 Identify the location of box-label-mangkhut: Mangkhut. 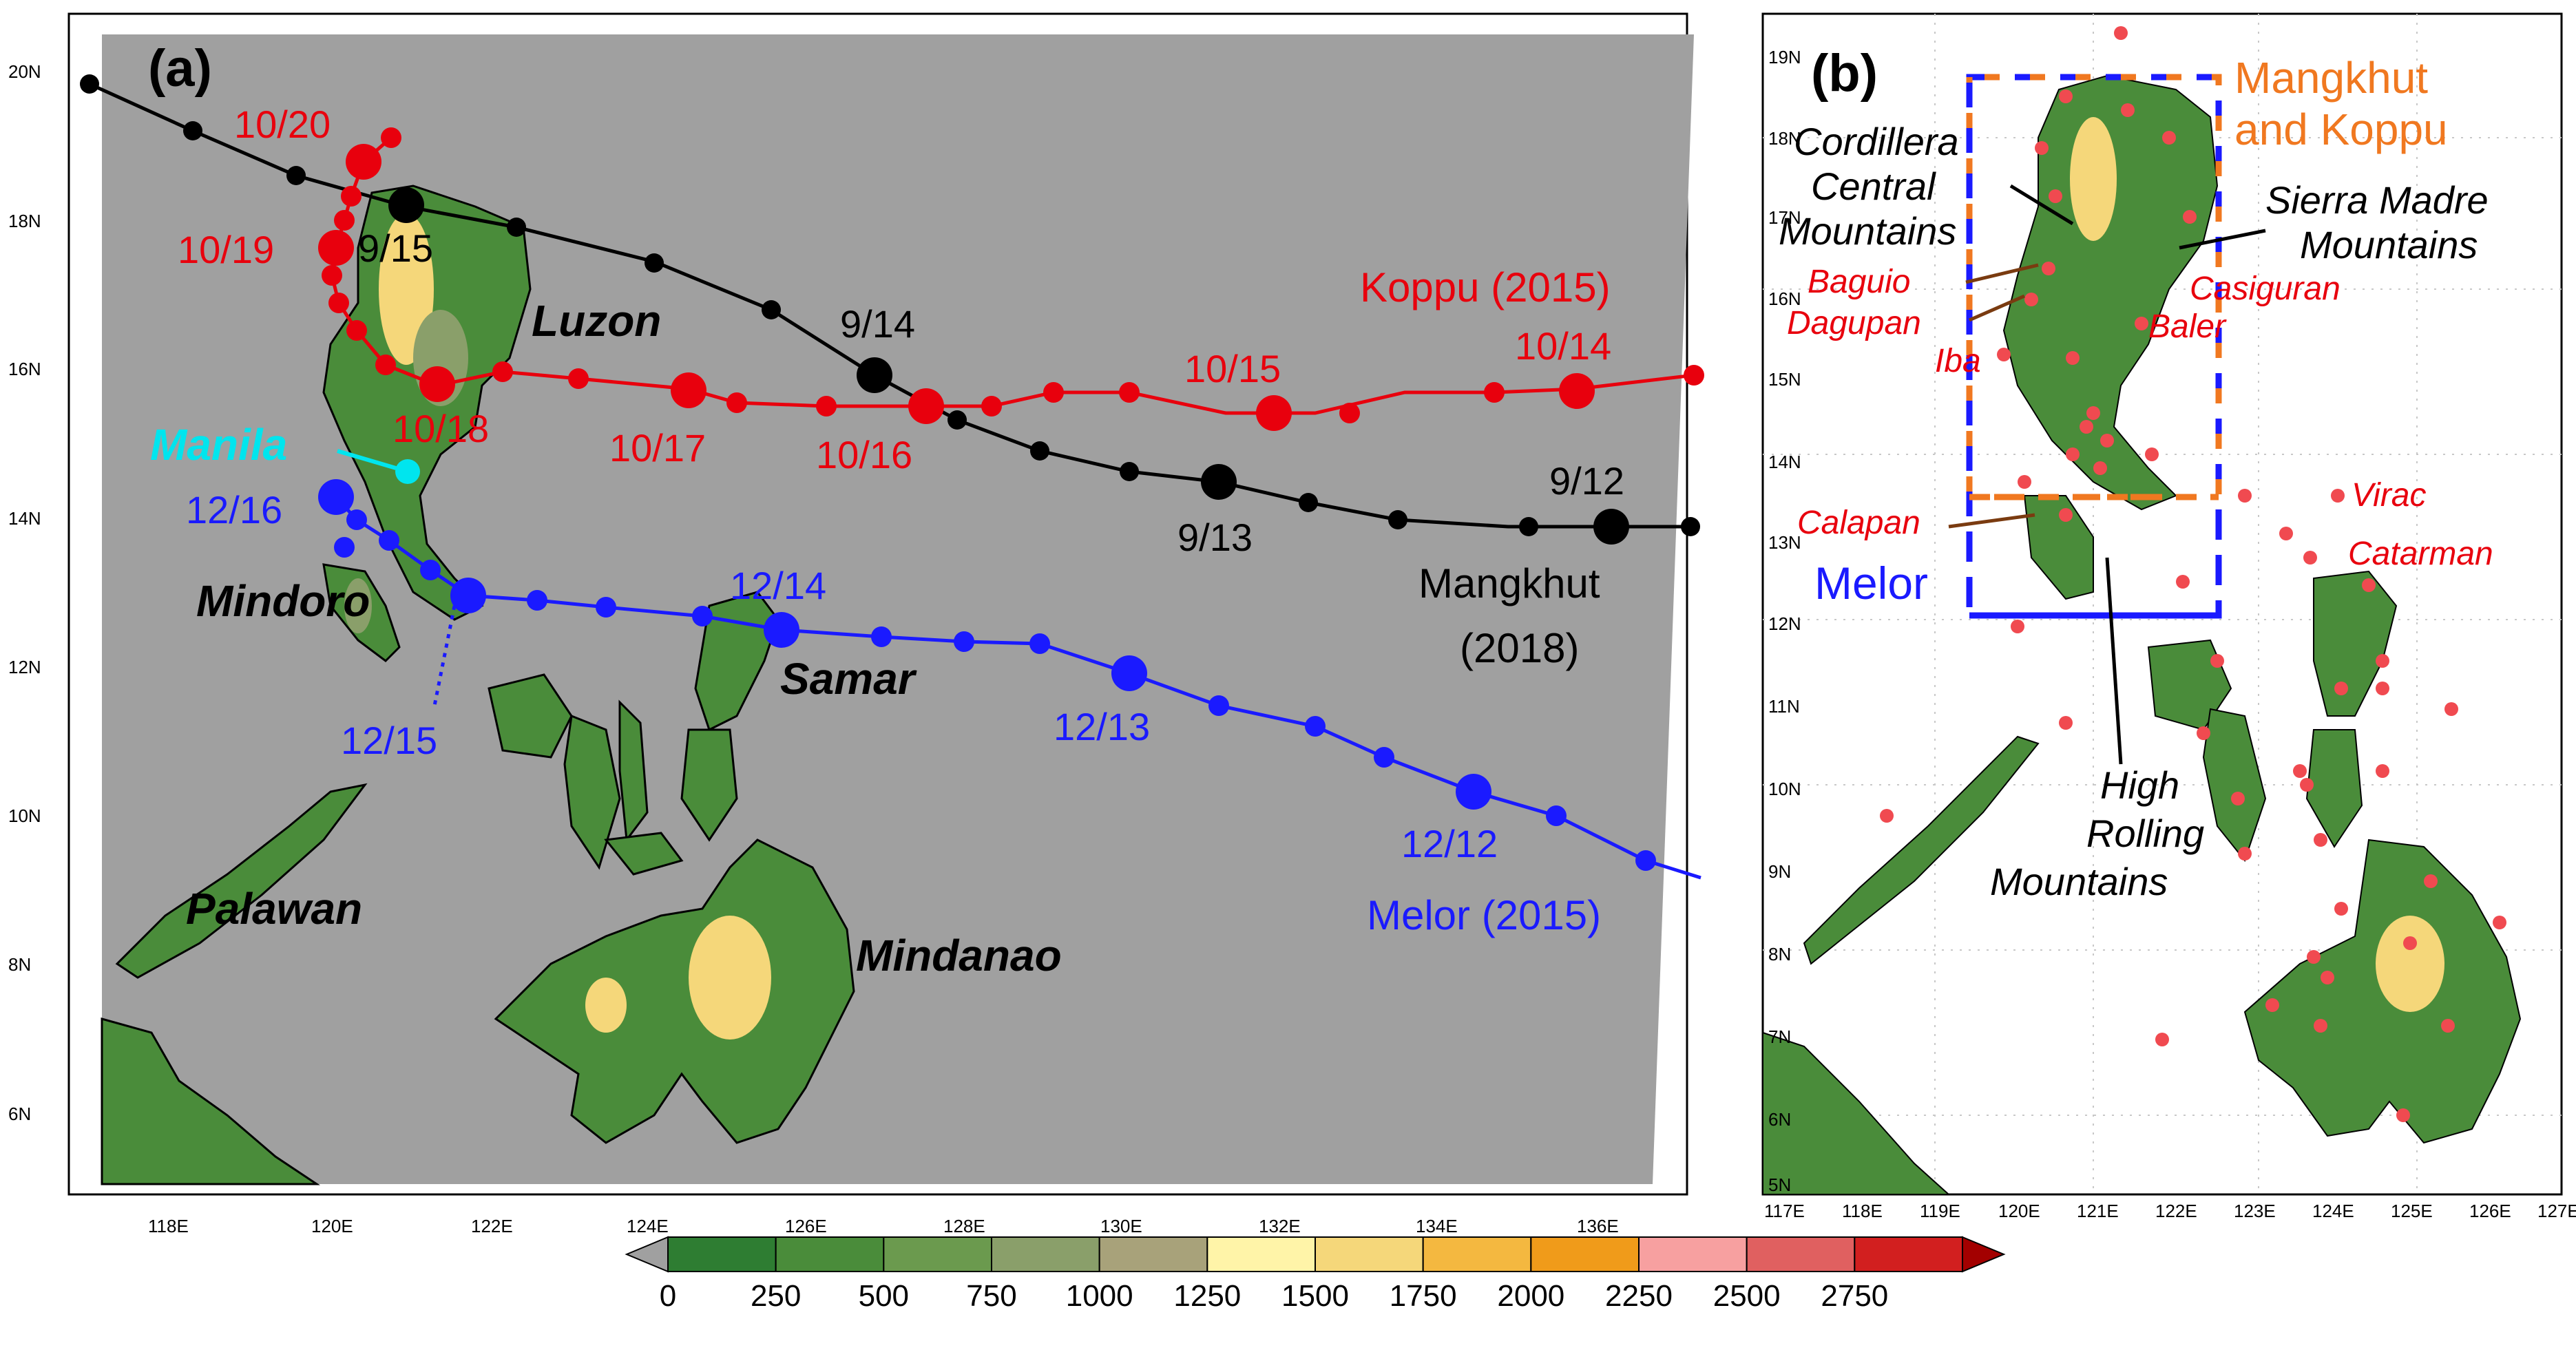
(2331, 78).